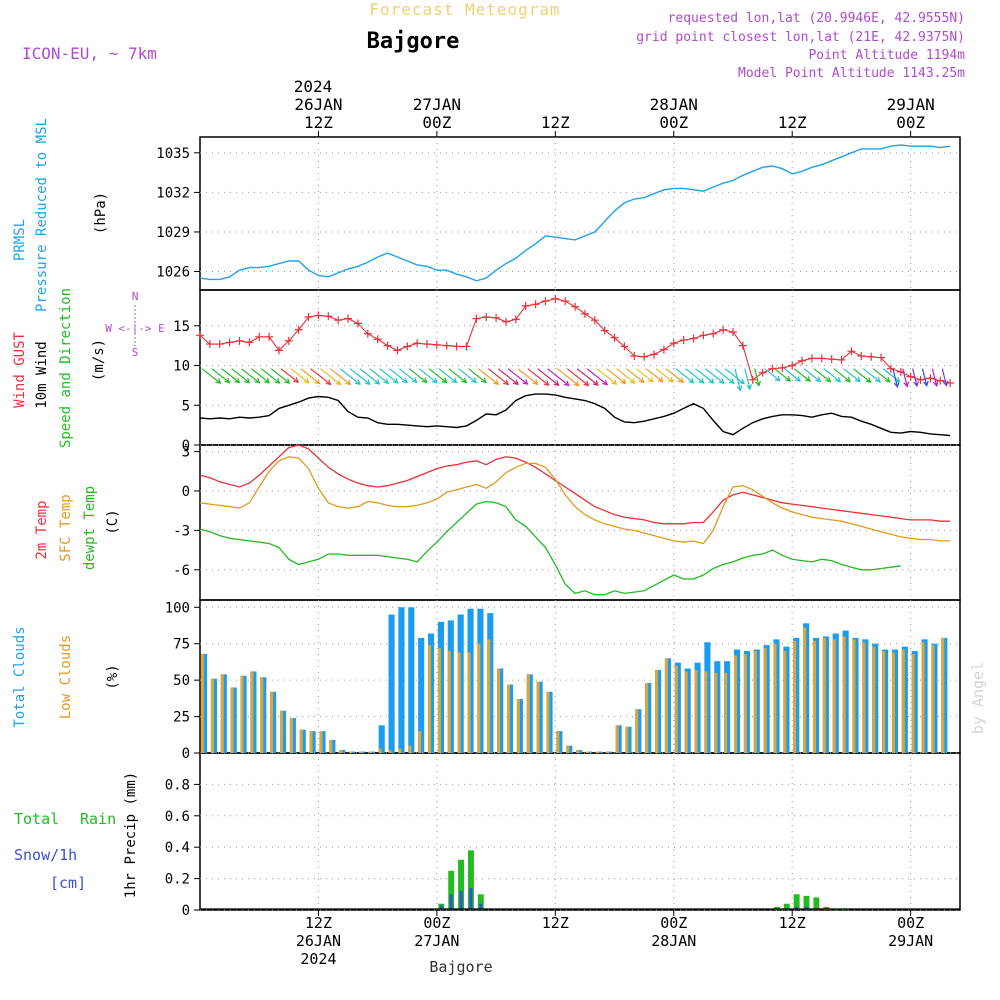  Describe the element at coordinates (113, 521) in the screenshot. I see `temp-unit-label: (C)` at that location.